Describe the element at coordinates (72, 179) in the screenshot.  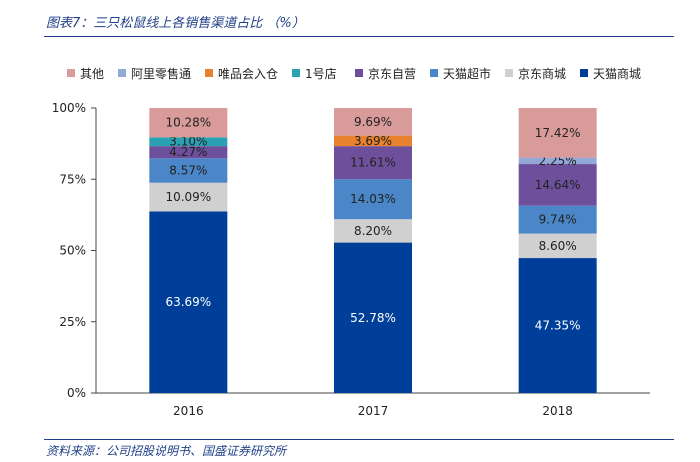
I see `y-tick-label: 75%` at that location.